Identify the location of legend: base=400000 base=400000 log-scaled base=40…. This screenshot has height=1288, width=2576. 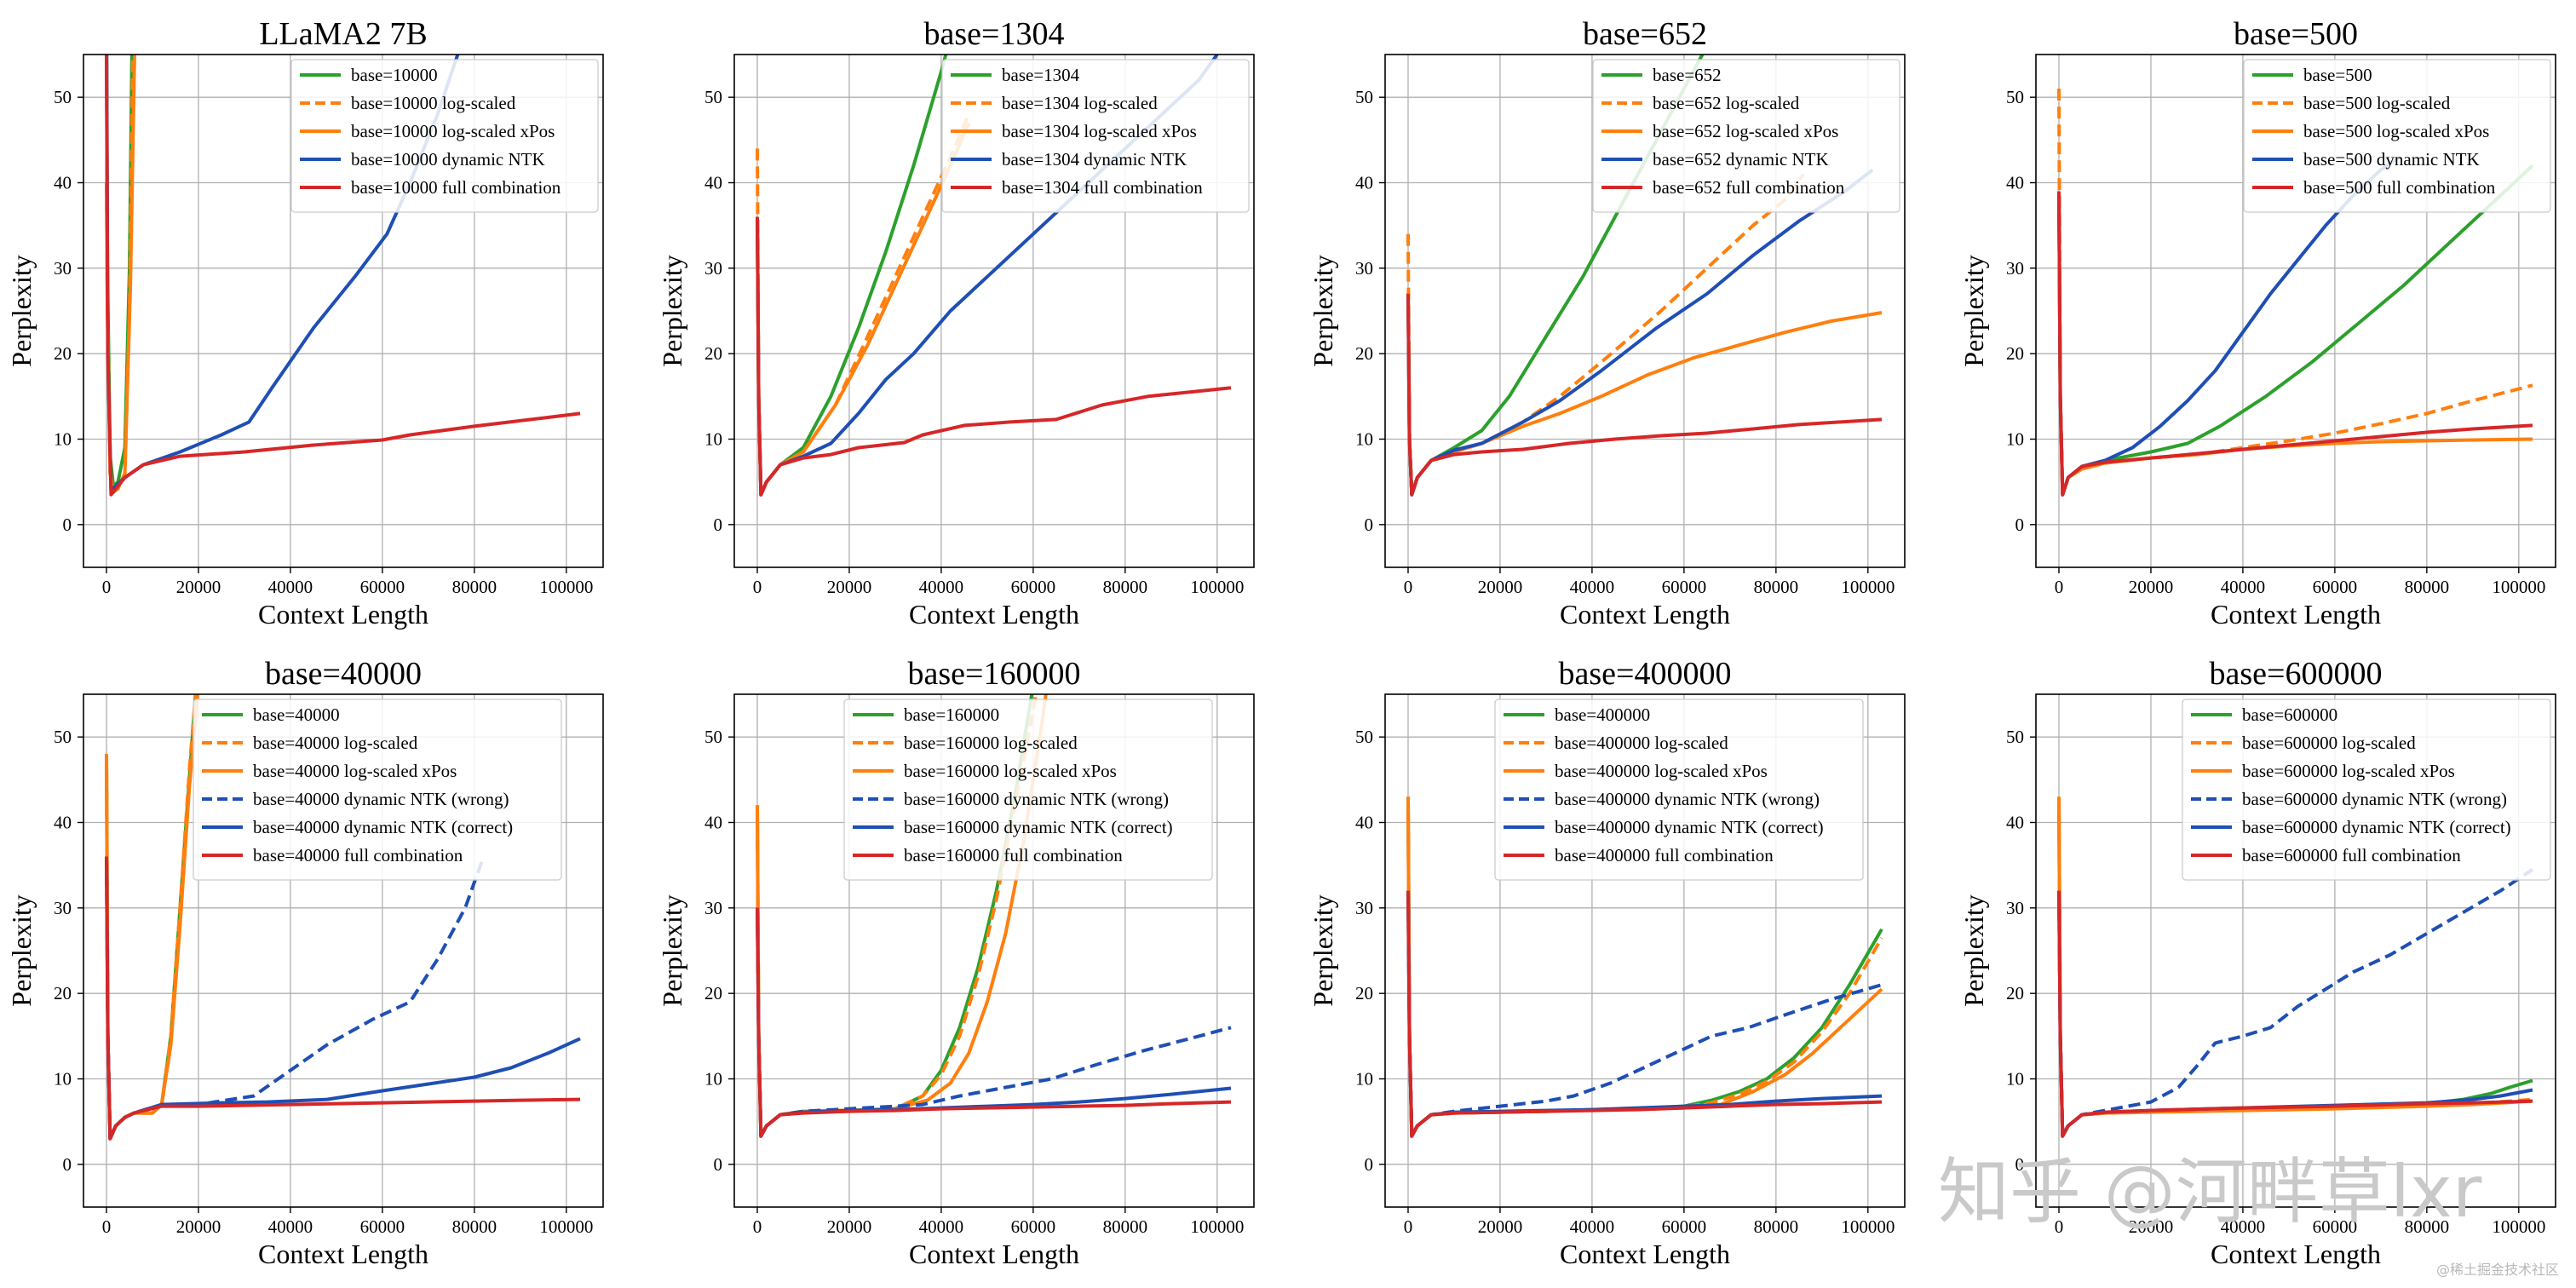
(1679, 790).